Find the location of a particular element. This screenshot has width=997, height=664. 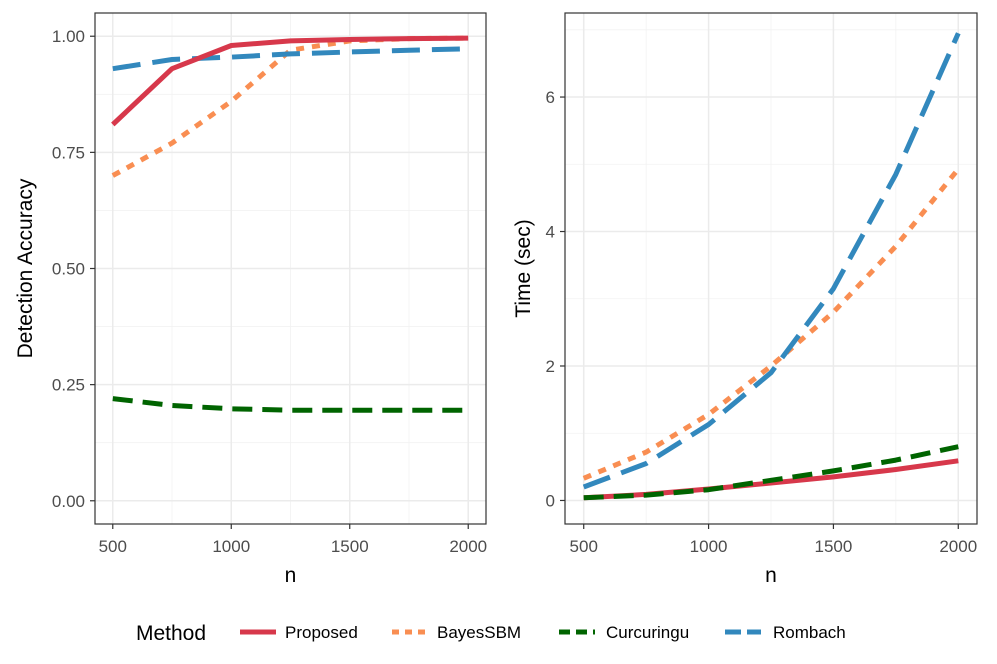

y-tick-label: 0.50 is located at coordinates (68, 269).